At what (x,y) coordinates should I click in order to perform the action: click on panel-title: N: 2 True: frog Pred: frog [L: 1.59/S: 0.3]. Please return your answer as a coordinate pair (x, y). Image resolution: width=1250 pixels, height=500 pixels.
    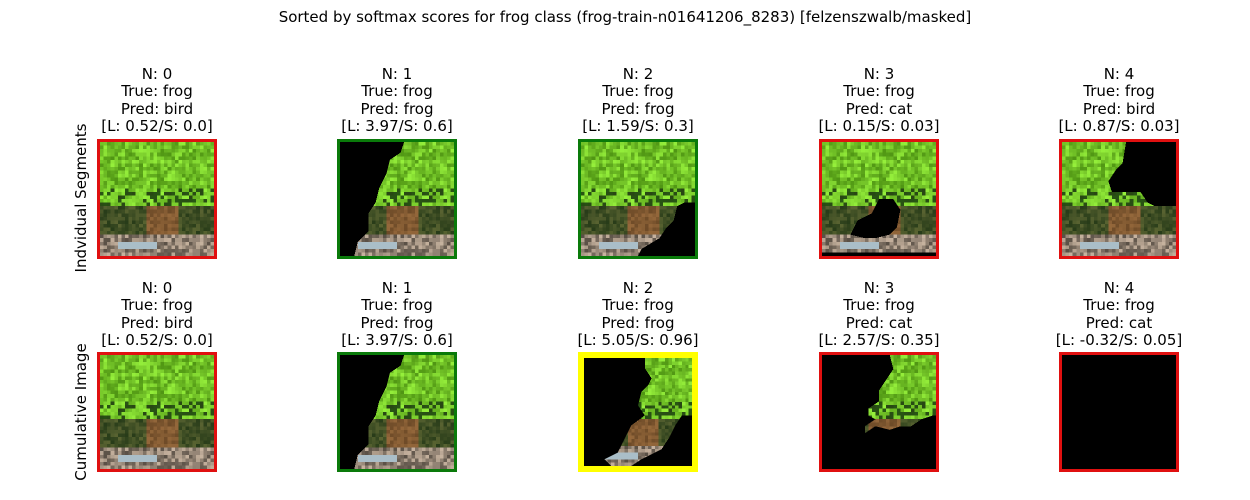
    Looking at the image, I should click on (638, 100).